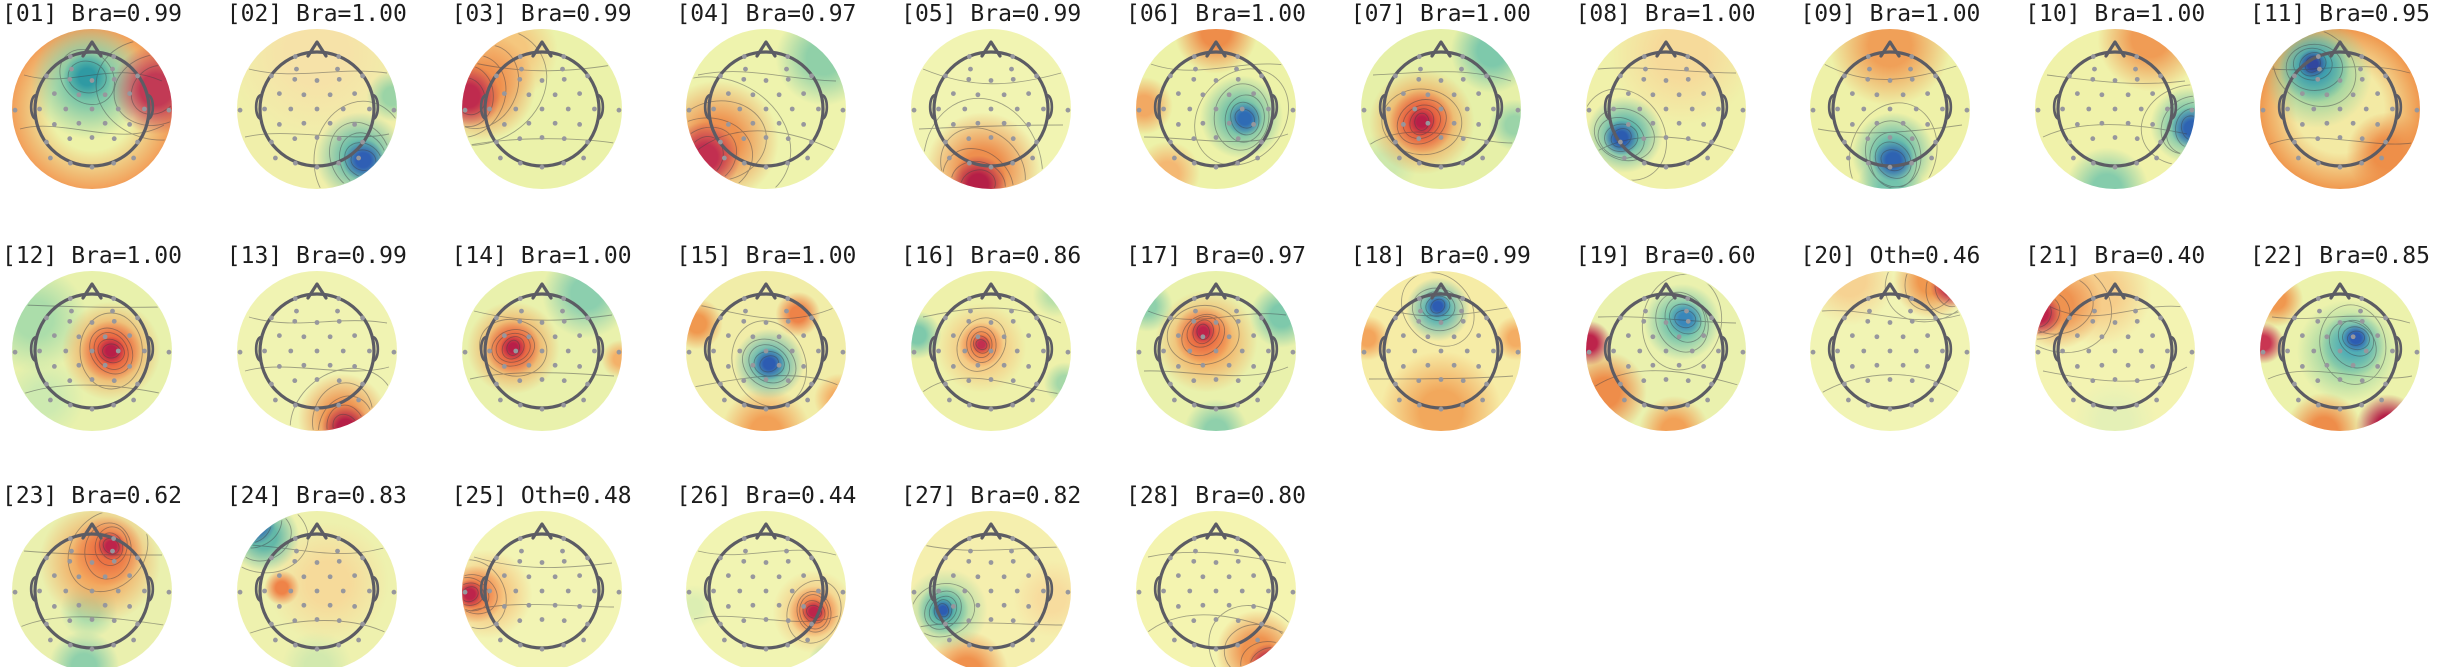 The width and height of the screenshot is (2438, 667). What do you see at coordinates (991, 351) in the screenshot?
I see `component-cell-16: [16] Bra=0.86` at bounding box center [991, 351].